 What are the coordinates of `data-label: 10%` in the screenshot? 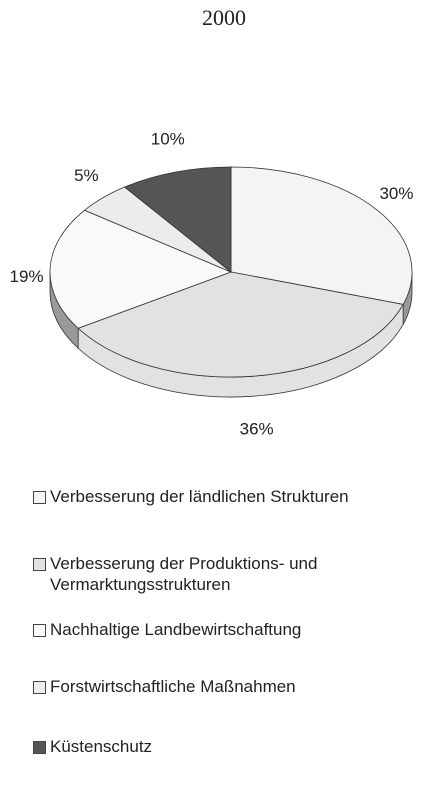 It's located at (168, 139).